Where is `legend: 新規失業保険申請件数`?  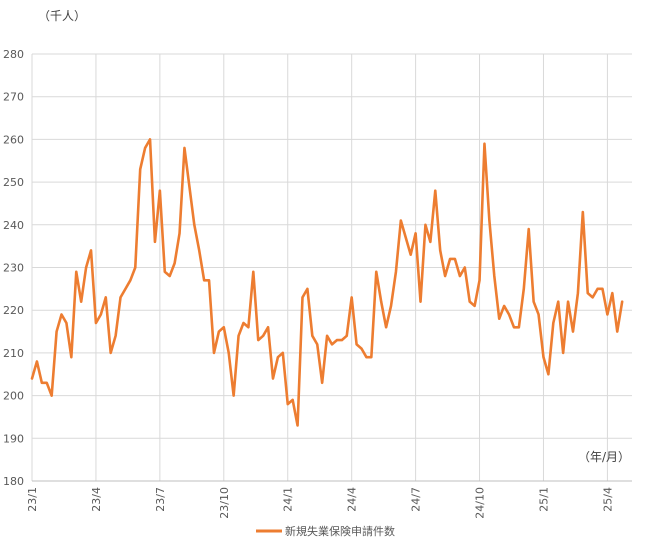
legend: 新規失業保険申請件数 is located at coordinates (325, 531).